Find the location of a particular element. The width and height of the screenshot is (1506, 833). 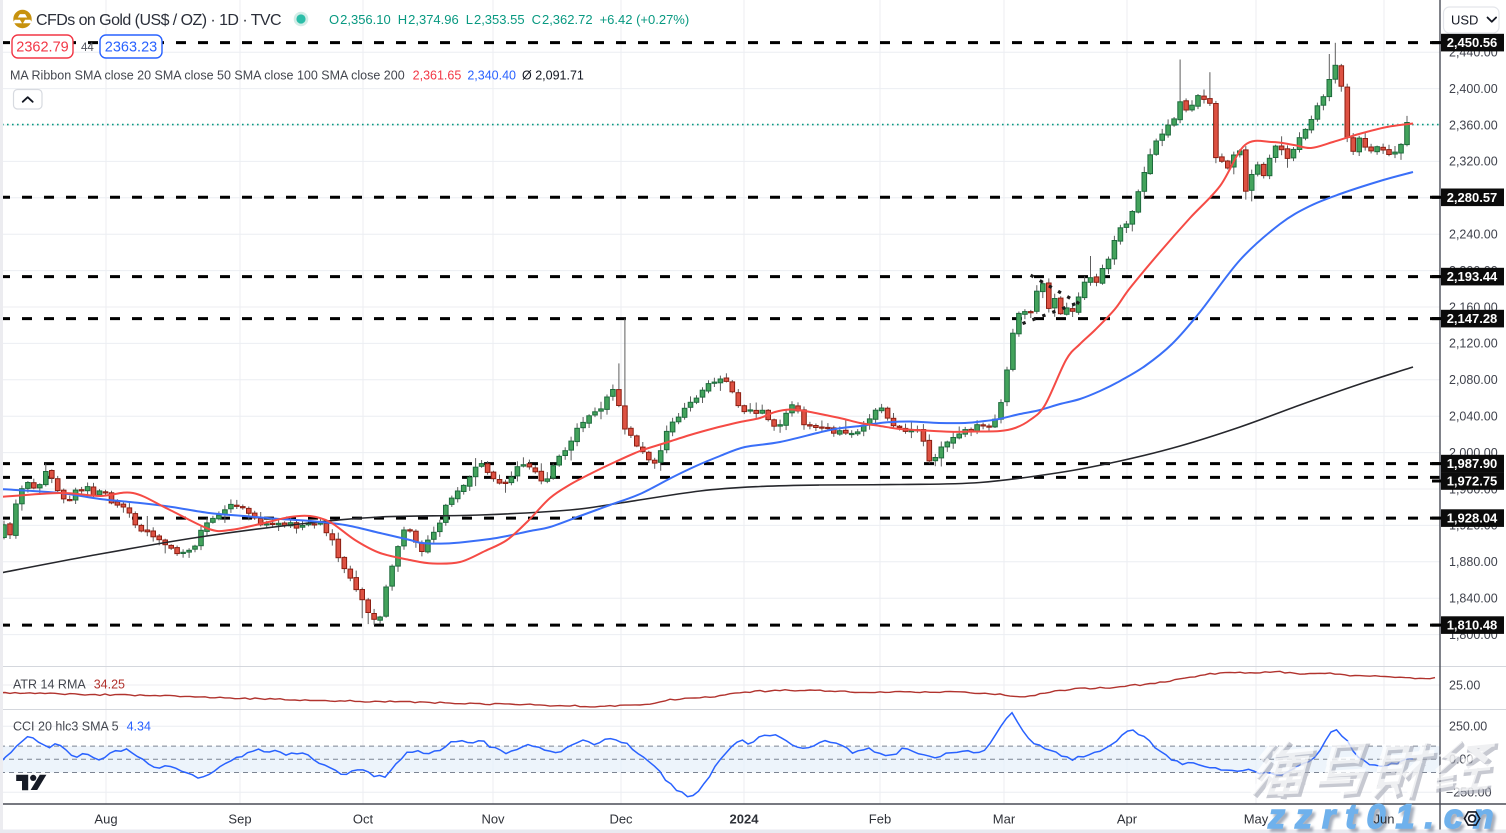

svg-text: 44 is located at coordinates (87, 48).